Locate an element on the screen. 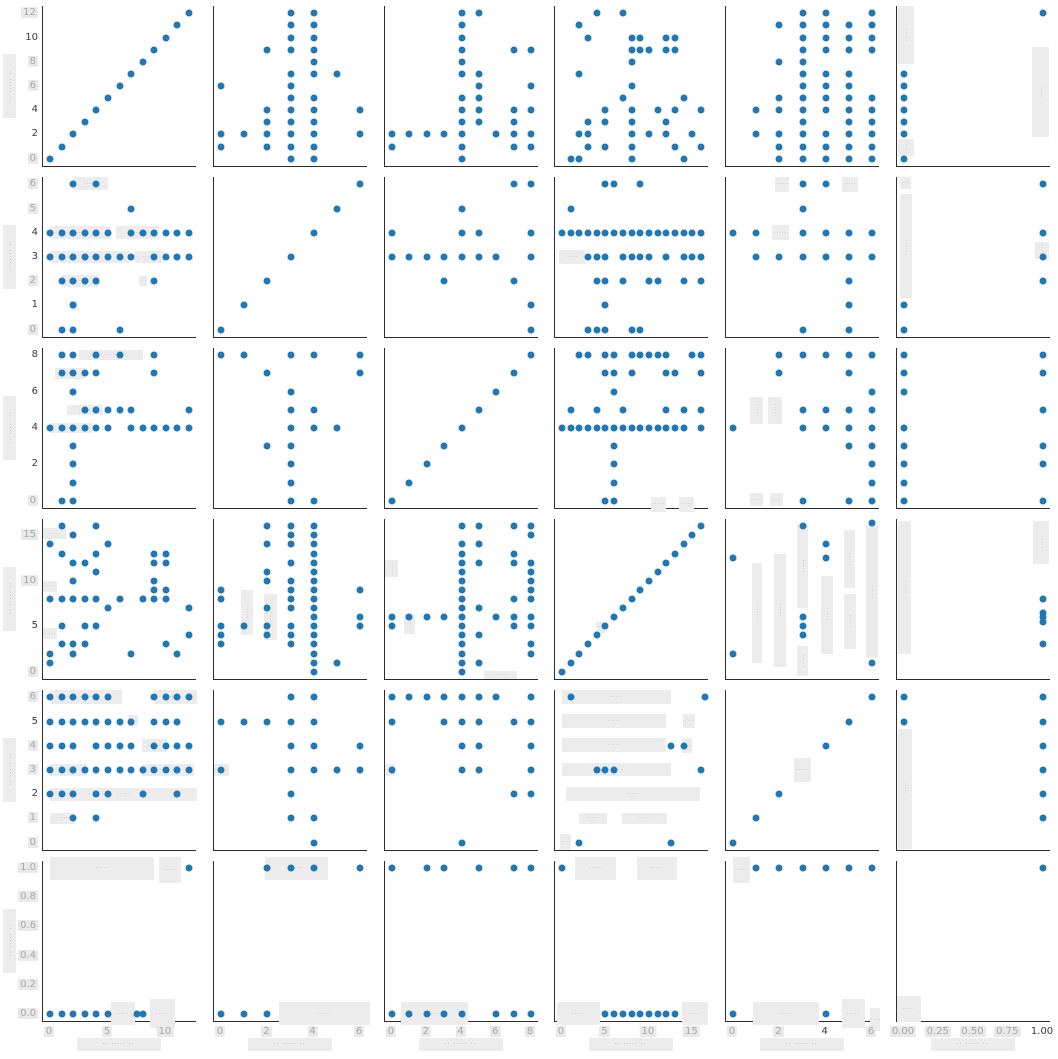 This screenshot has height=1059, width=1058. y-tick-label: 0 is located at coordinates (32, 842).